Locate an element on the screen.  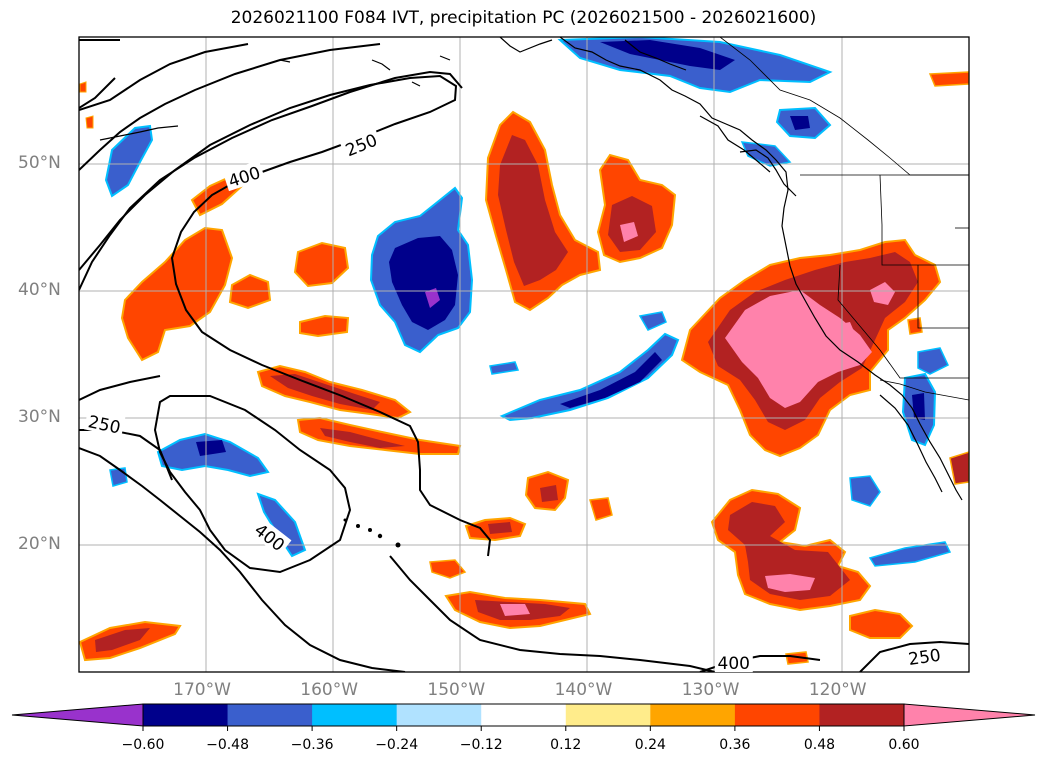
colorbar-tick-label: −0.24 is located at coordinates (397, 745).